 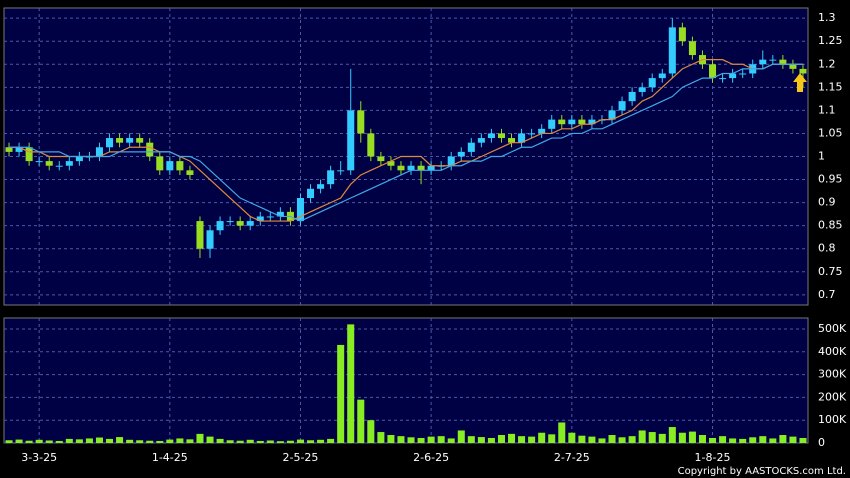 What do you see at coordinates (572, 457) in the screenshot?
I see `x-tick-label: 2-7-25` at bounding box center [572, 457].